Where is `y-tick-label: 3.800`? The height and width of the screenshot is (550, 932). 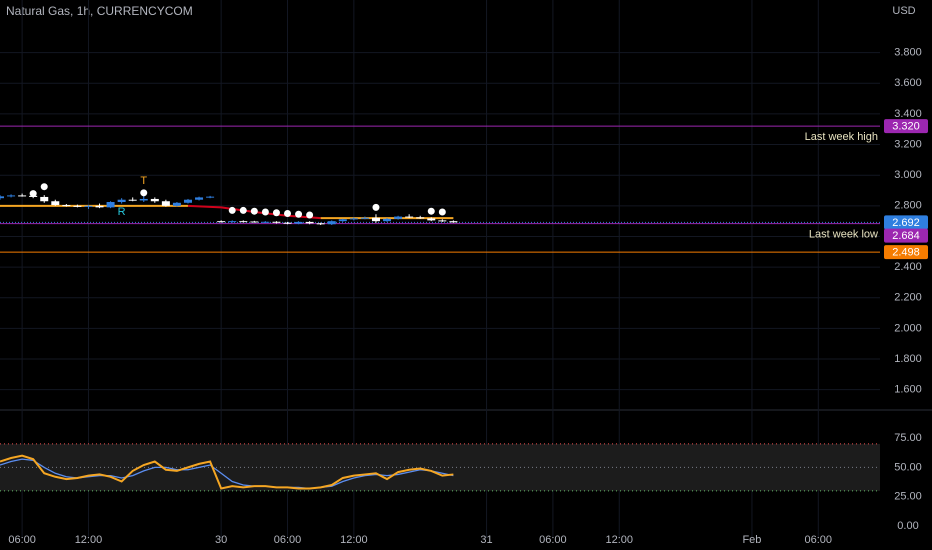 y-tick-label: 3.800 is located at coordinates (908, 53).